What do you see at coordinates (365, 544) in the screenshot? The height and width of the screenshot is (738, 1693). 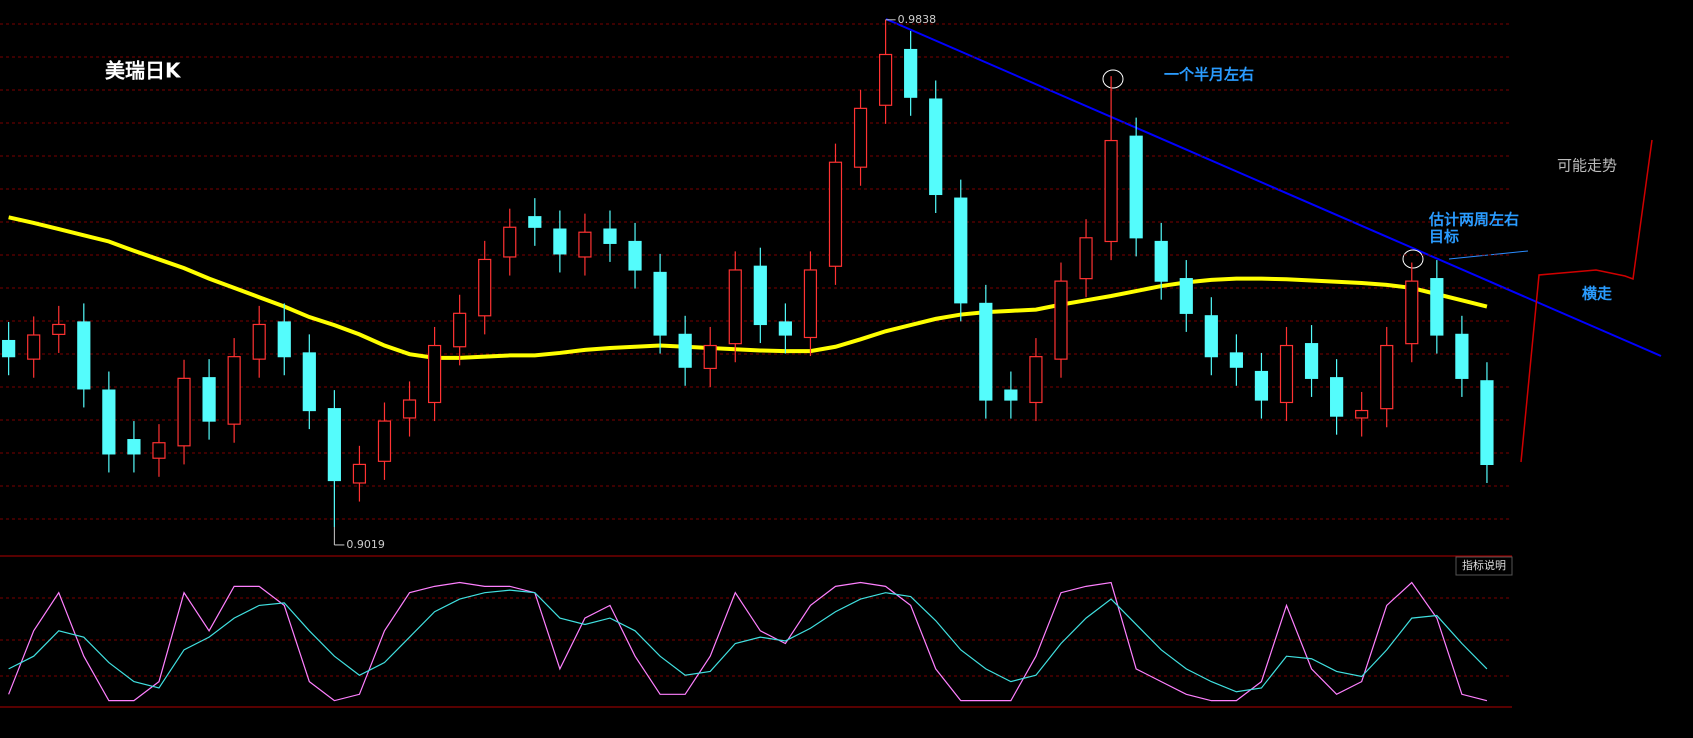 I see `low-label: 0.9019` at bounding box center [365, 544].